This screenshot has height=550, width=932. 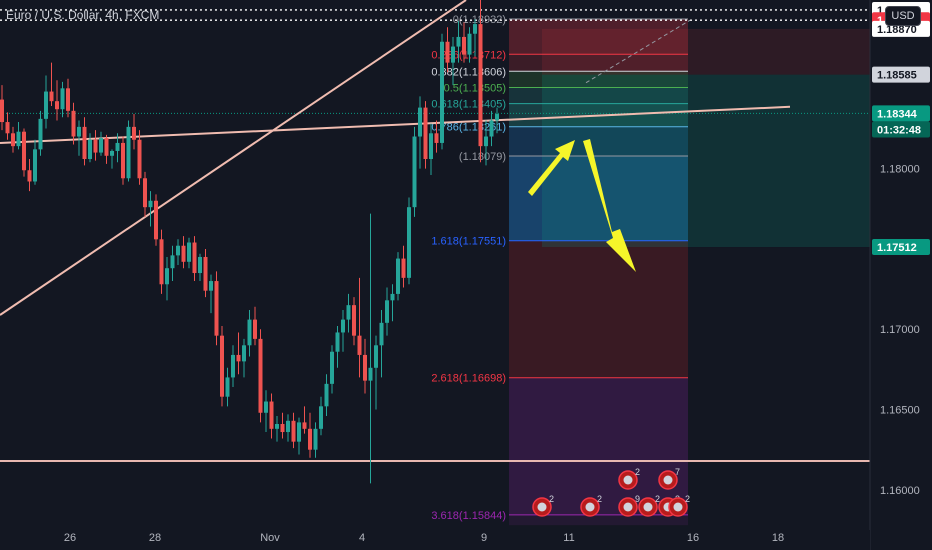 I want to click on fib-label-4: 0.618(1.18405), so click(x=468, y=105).